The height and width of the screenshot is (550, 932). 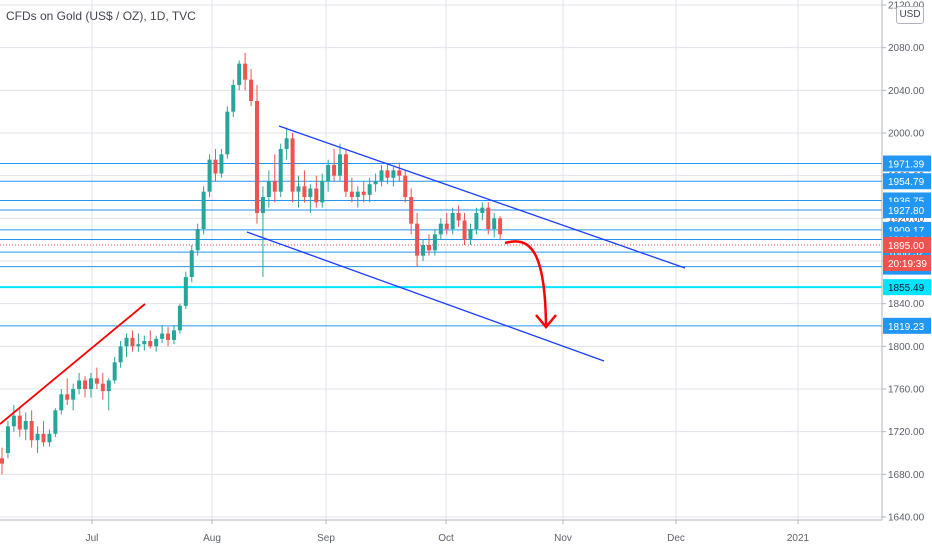 What do you see at coordinates (482, 197) in the screenshot?
I see `channel-upper-line` at bounding box center [482, 197].